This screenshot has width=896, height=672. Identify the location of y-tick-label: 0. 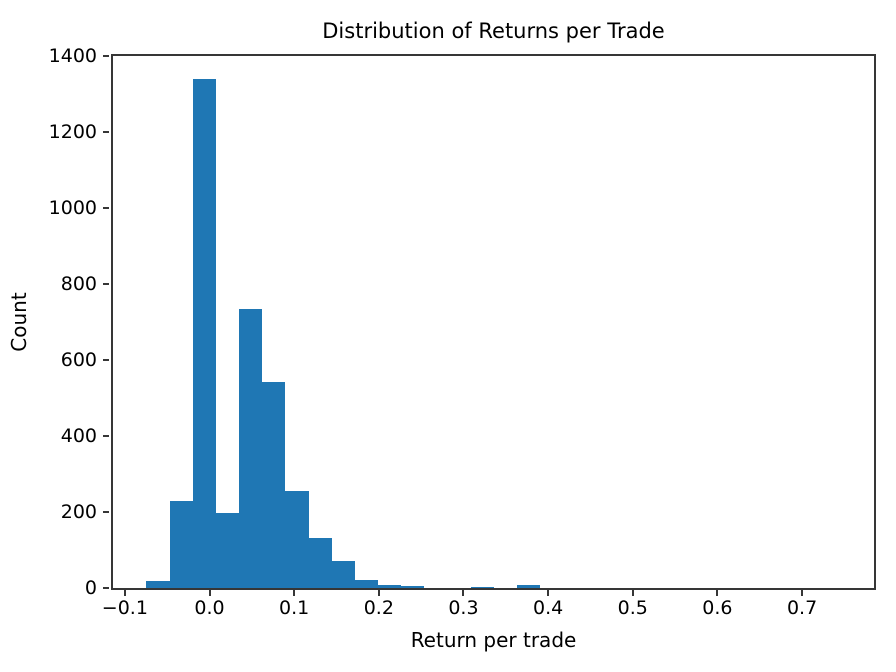
(90, 588).